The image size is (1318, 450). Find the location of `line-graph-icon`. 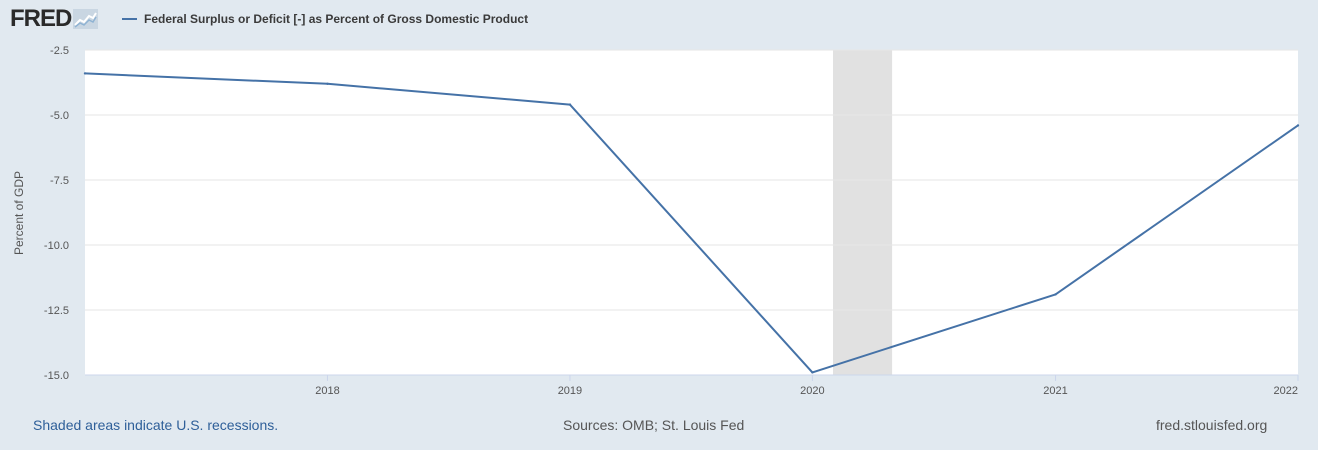

line-graph-icon is located at coordinates (86, 19).